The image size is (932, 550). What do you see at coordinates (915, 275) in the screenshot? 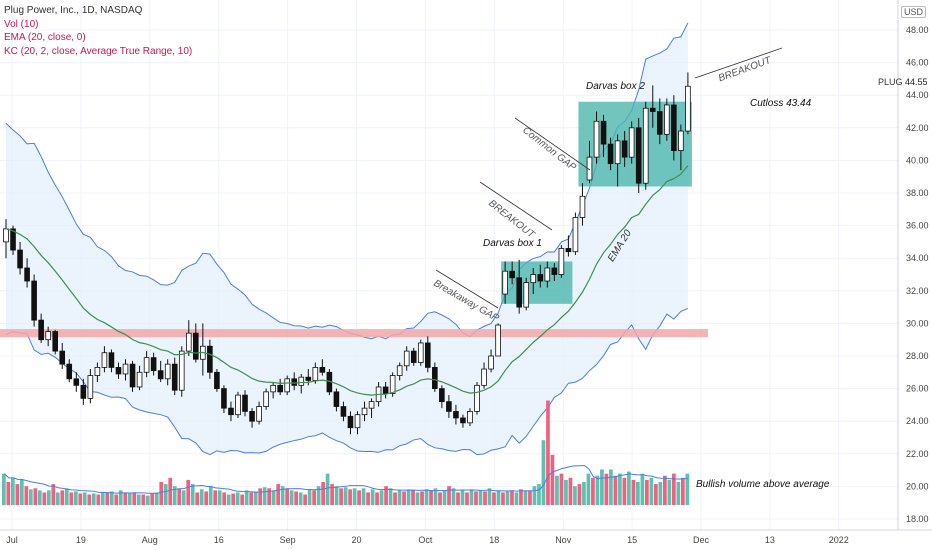
I see `price-axis` at bounding box center [915, 275].